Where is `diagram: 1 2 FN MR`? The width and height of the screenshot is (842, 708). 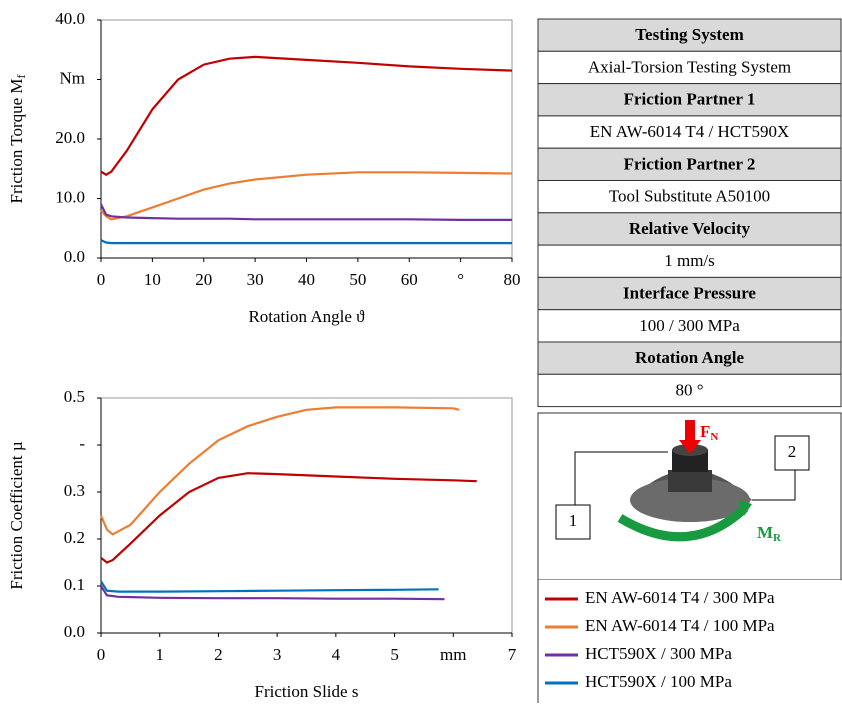
diagram: 1 2 FN MR is located at coordinates (689, 496).